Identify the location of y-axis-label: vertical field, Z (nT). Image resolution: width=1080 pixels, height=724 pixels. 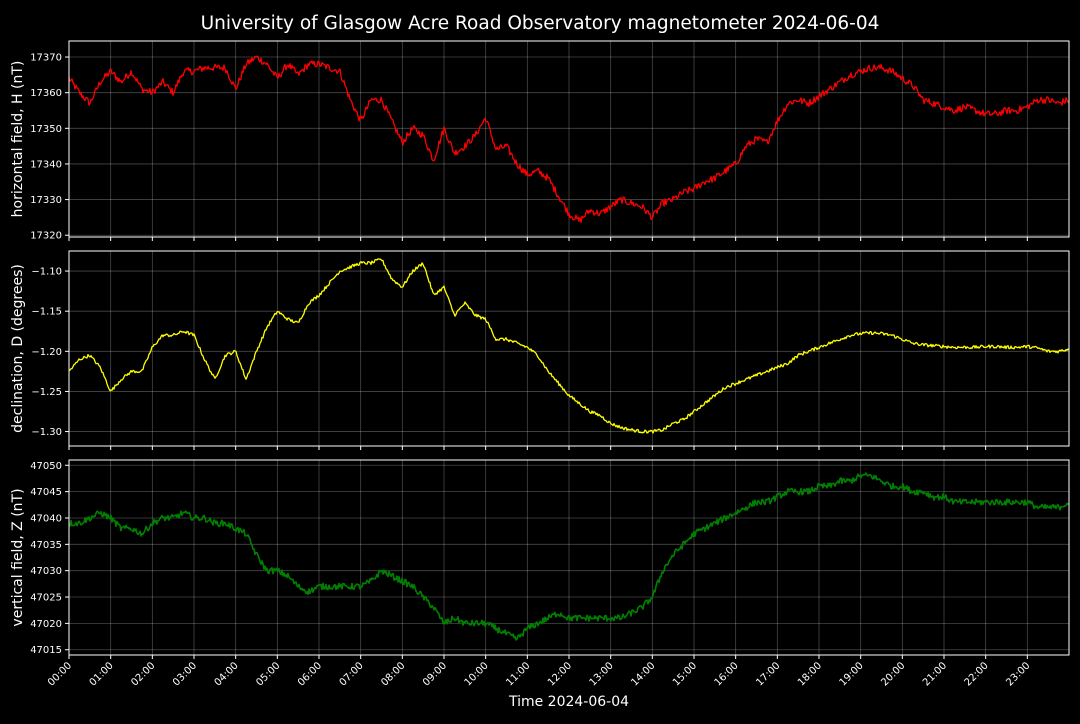
(18, 557).